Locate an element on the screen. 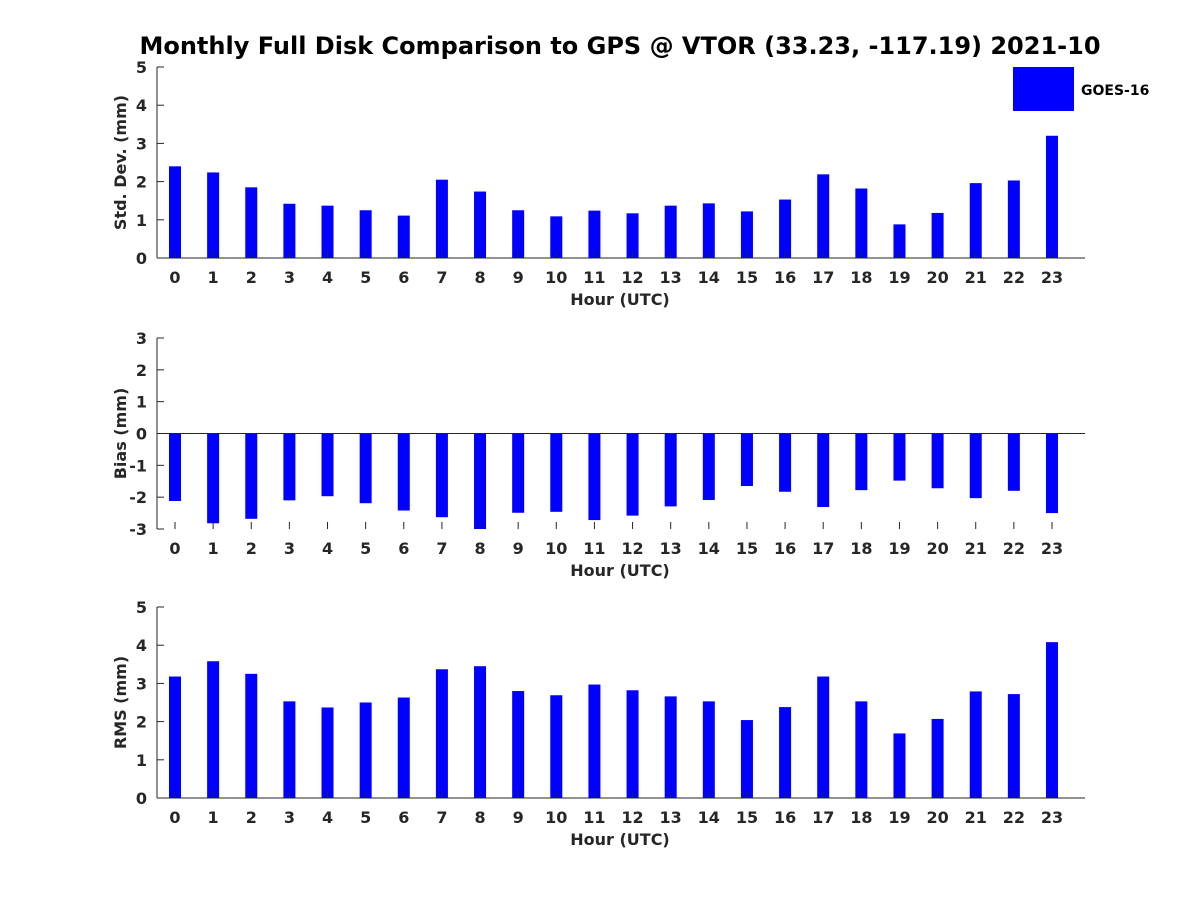 The width and height of the screenshot is (1200, 904). panel-1-x-label: Hour (UTC) is located at coordinates (620, 299).